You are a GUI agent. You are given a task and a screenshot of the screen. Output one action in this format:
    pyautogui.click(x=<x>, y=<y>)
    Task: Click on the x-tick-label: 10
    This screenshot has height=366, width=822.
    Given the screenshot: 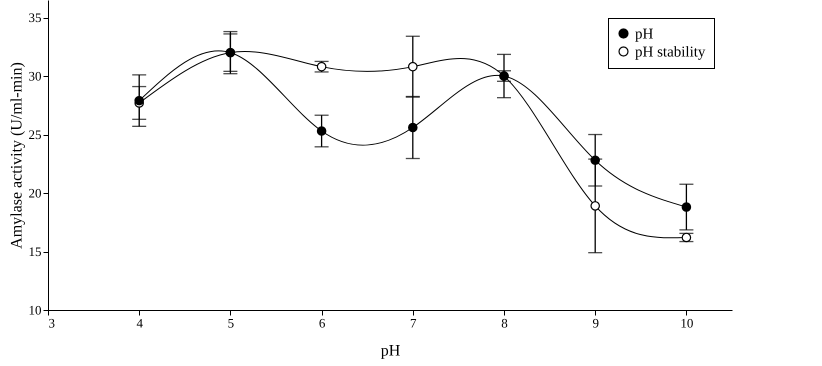 What is the action you would take?
    pyautogui.click(x=687, y=323)
    